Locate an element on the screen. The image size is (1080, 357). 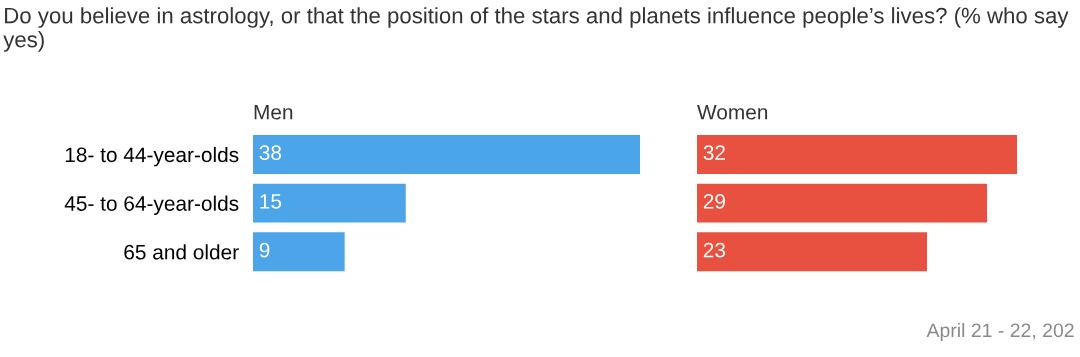
data-label: 23 is located at coordinates (714, 250).